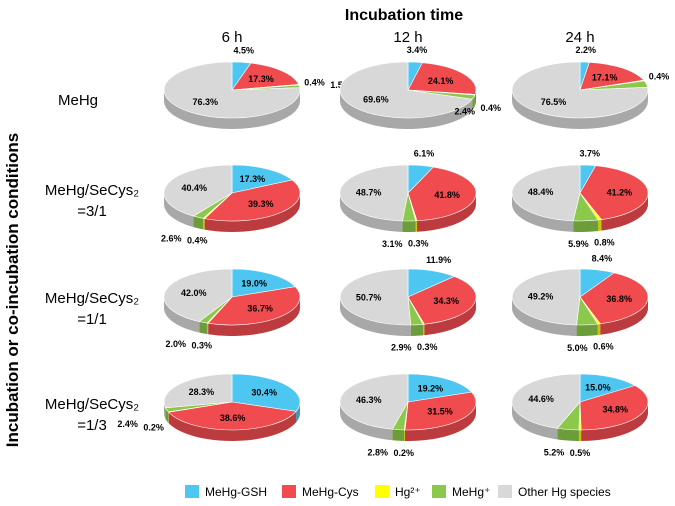 The width and height of the screenshot is (675, 506). What do you see at coordinates (619, 299) in the screenshot?
I see `pie-label-mehg-cys: 36.8%` at bounding box center [619, 299].